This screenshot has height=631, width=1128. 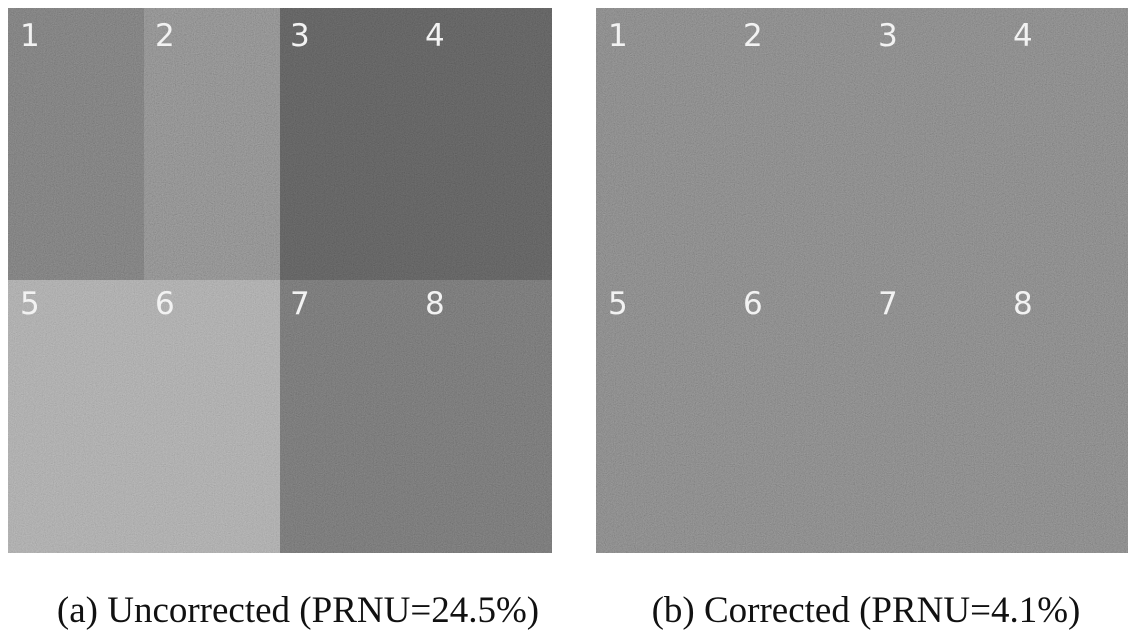 What do you see at coordinates (866, 610) in the screenshot?
I see `caption: (b) Corrected (PRNU=4.1%)` at bounding box center [866, 610].